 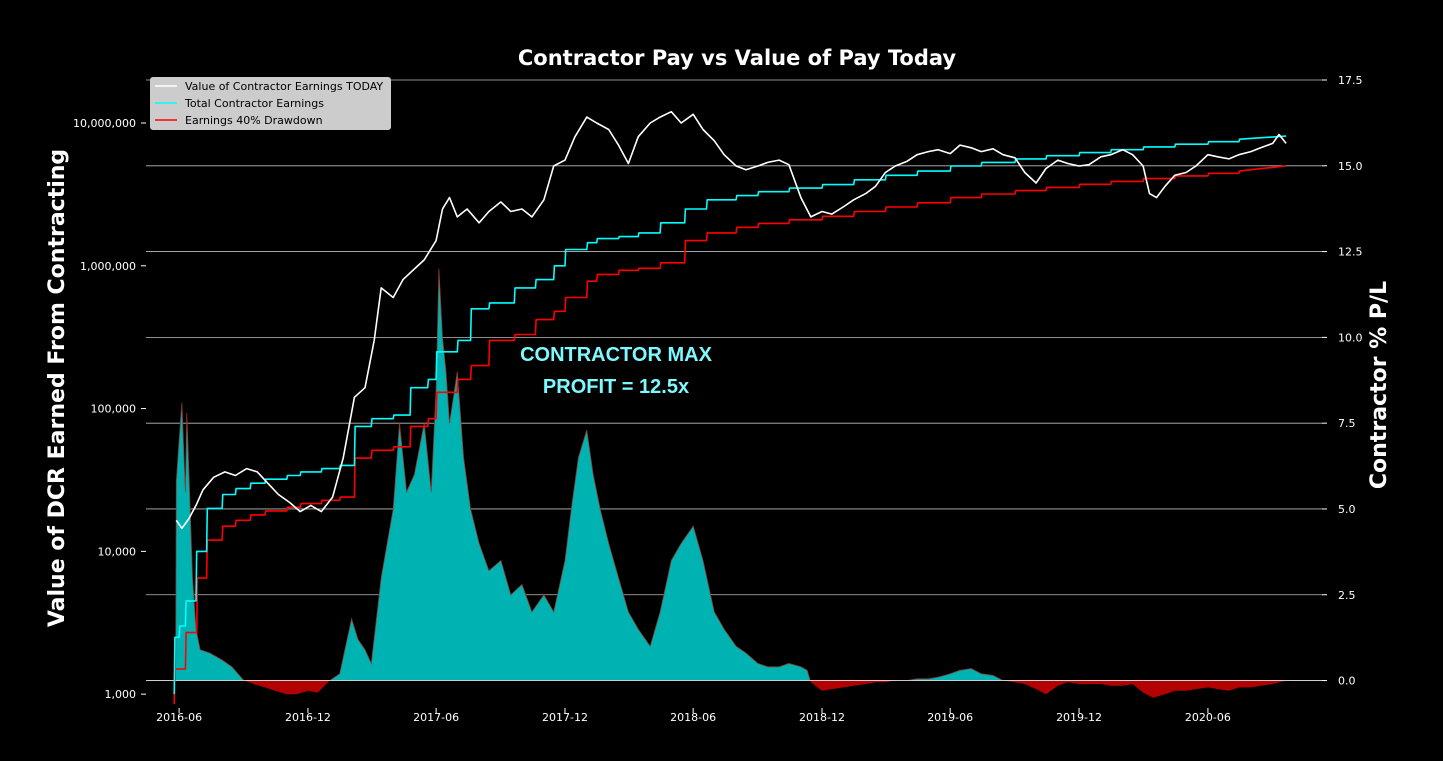 I want to click on x-tick-label: 2019-12, so click(x=1079, y=717).